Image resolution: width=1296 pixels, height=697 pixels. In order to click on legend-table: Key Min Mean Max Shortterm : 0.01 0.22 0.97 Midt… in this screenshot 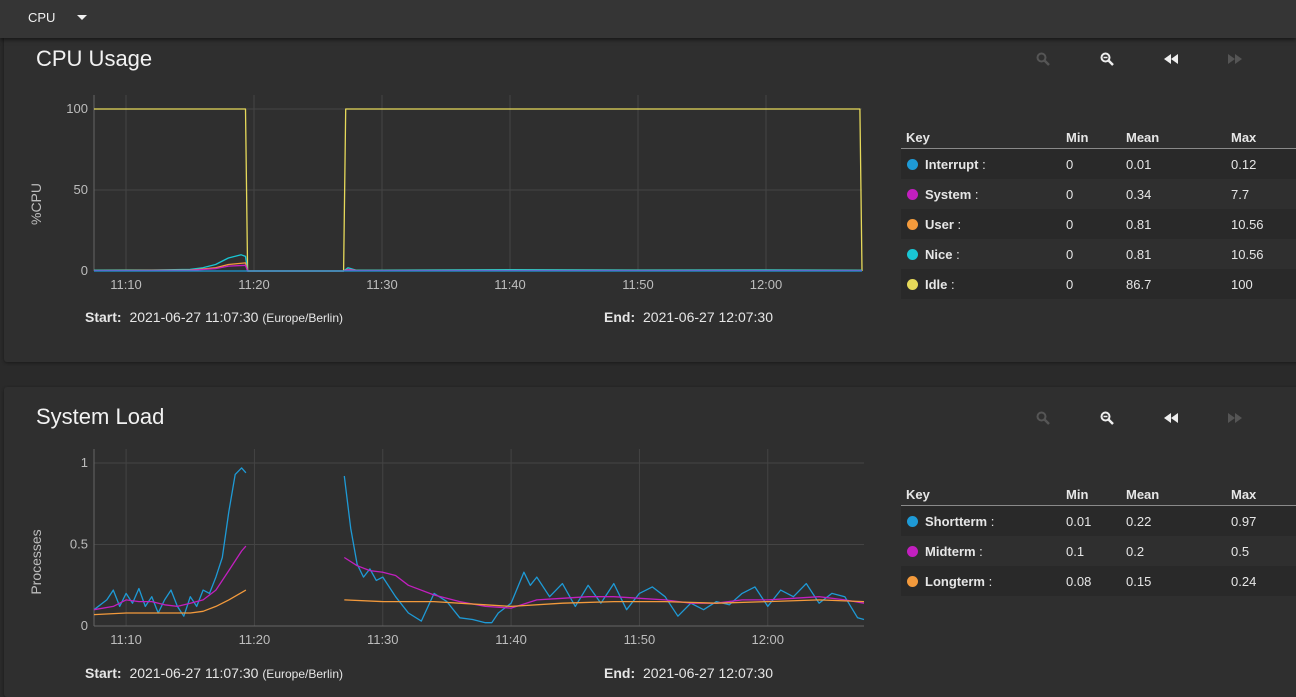, I will do `click(1098, 539)`.